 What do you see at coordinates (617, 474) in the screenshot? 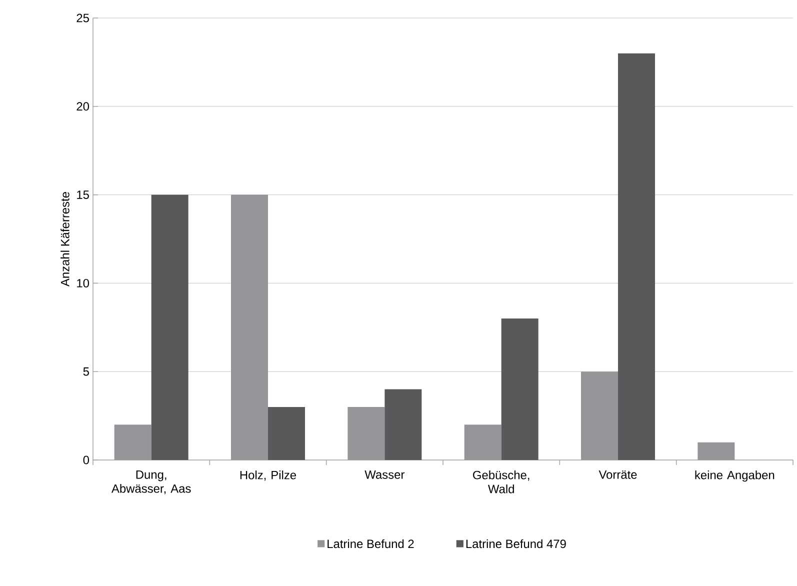
I see `x-tick-label: Vorräte` at bounding box center [617, 474].